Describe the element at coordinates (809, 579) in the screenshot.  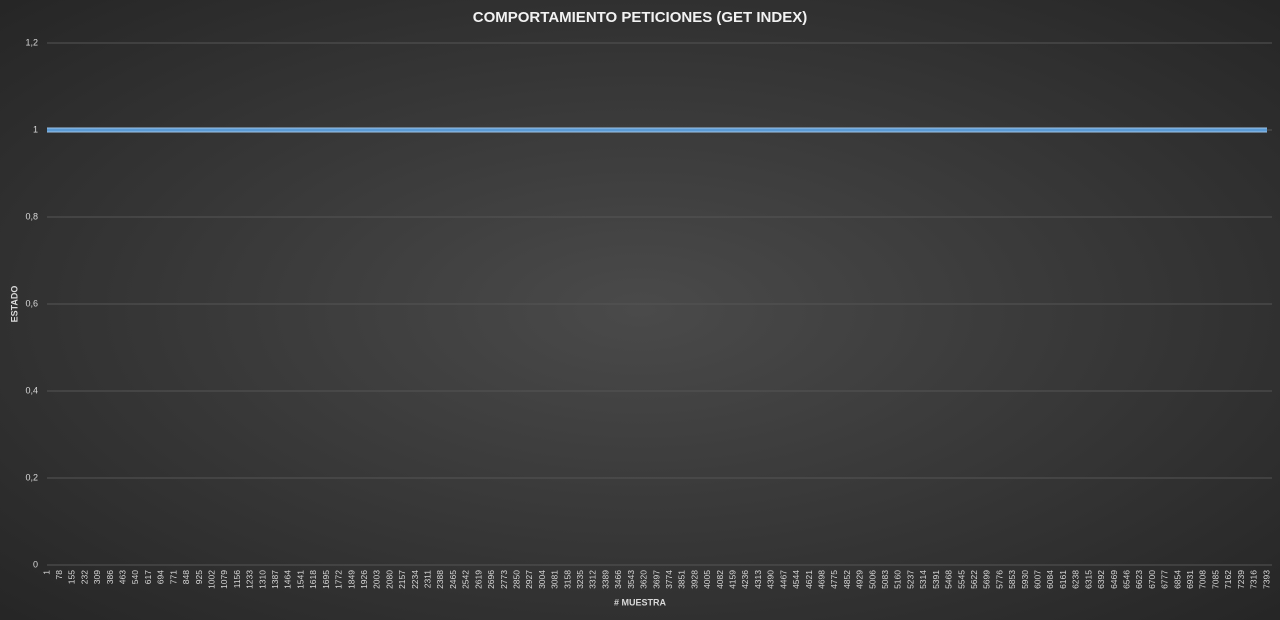
I see `x-tick-label: 4621` at that location.